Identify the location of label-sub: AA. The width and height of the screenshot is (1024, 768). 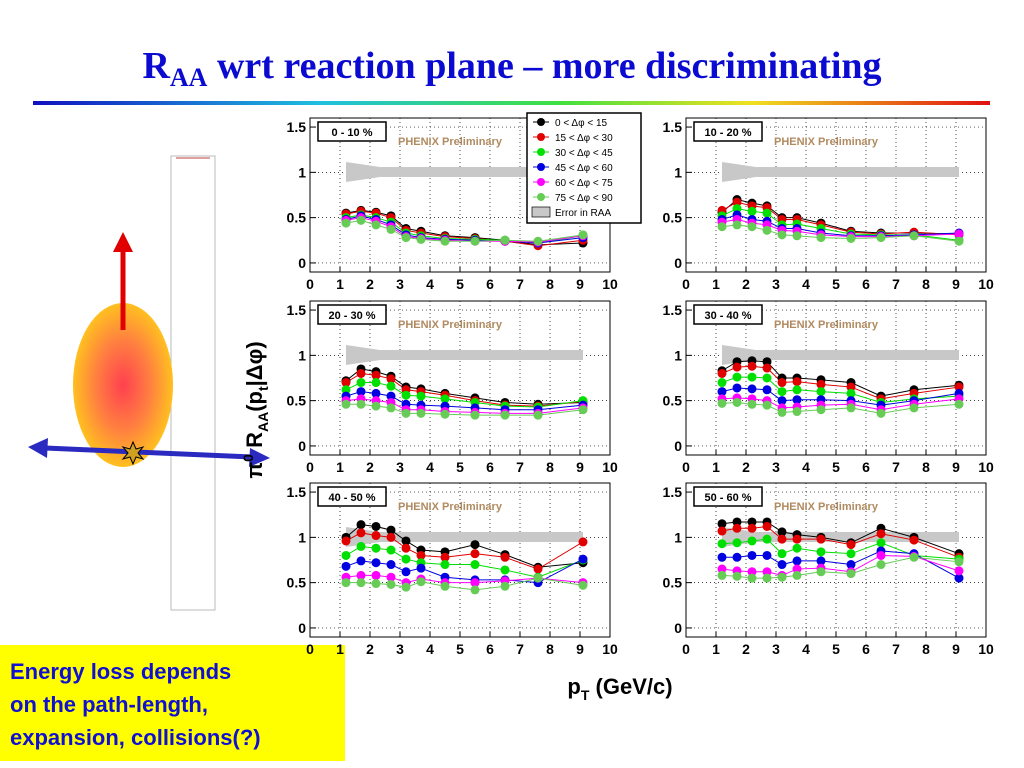
(263, 422).